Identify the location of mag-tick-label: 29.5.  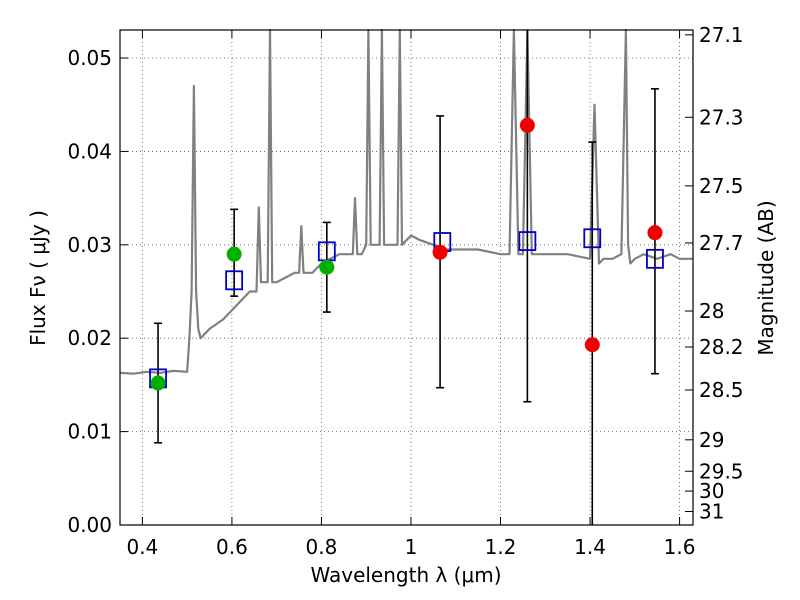
(721, 471).